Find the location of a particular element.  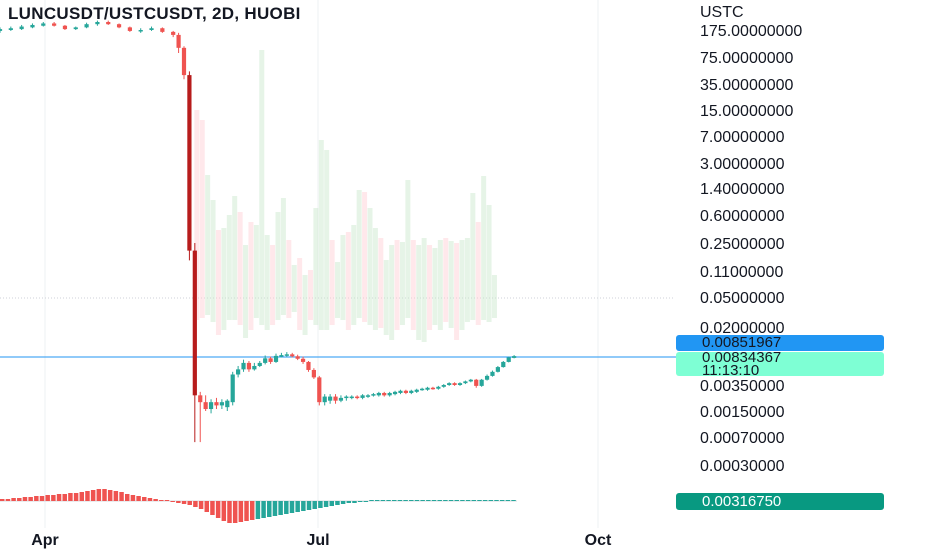

bar-countdown: 11:13:10 is located at coordinates (731, 370).